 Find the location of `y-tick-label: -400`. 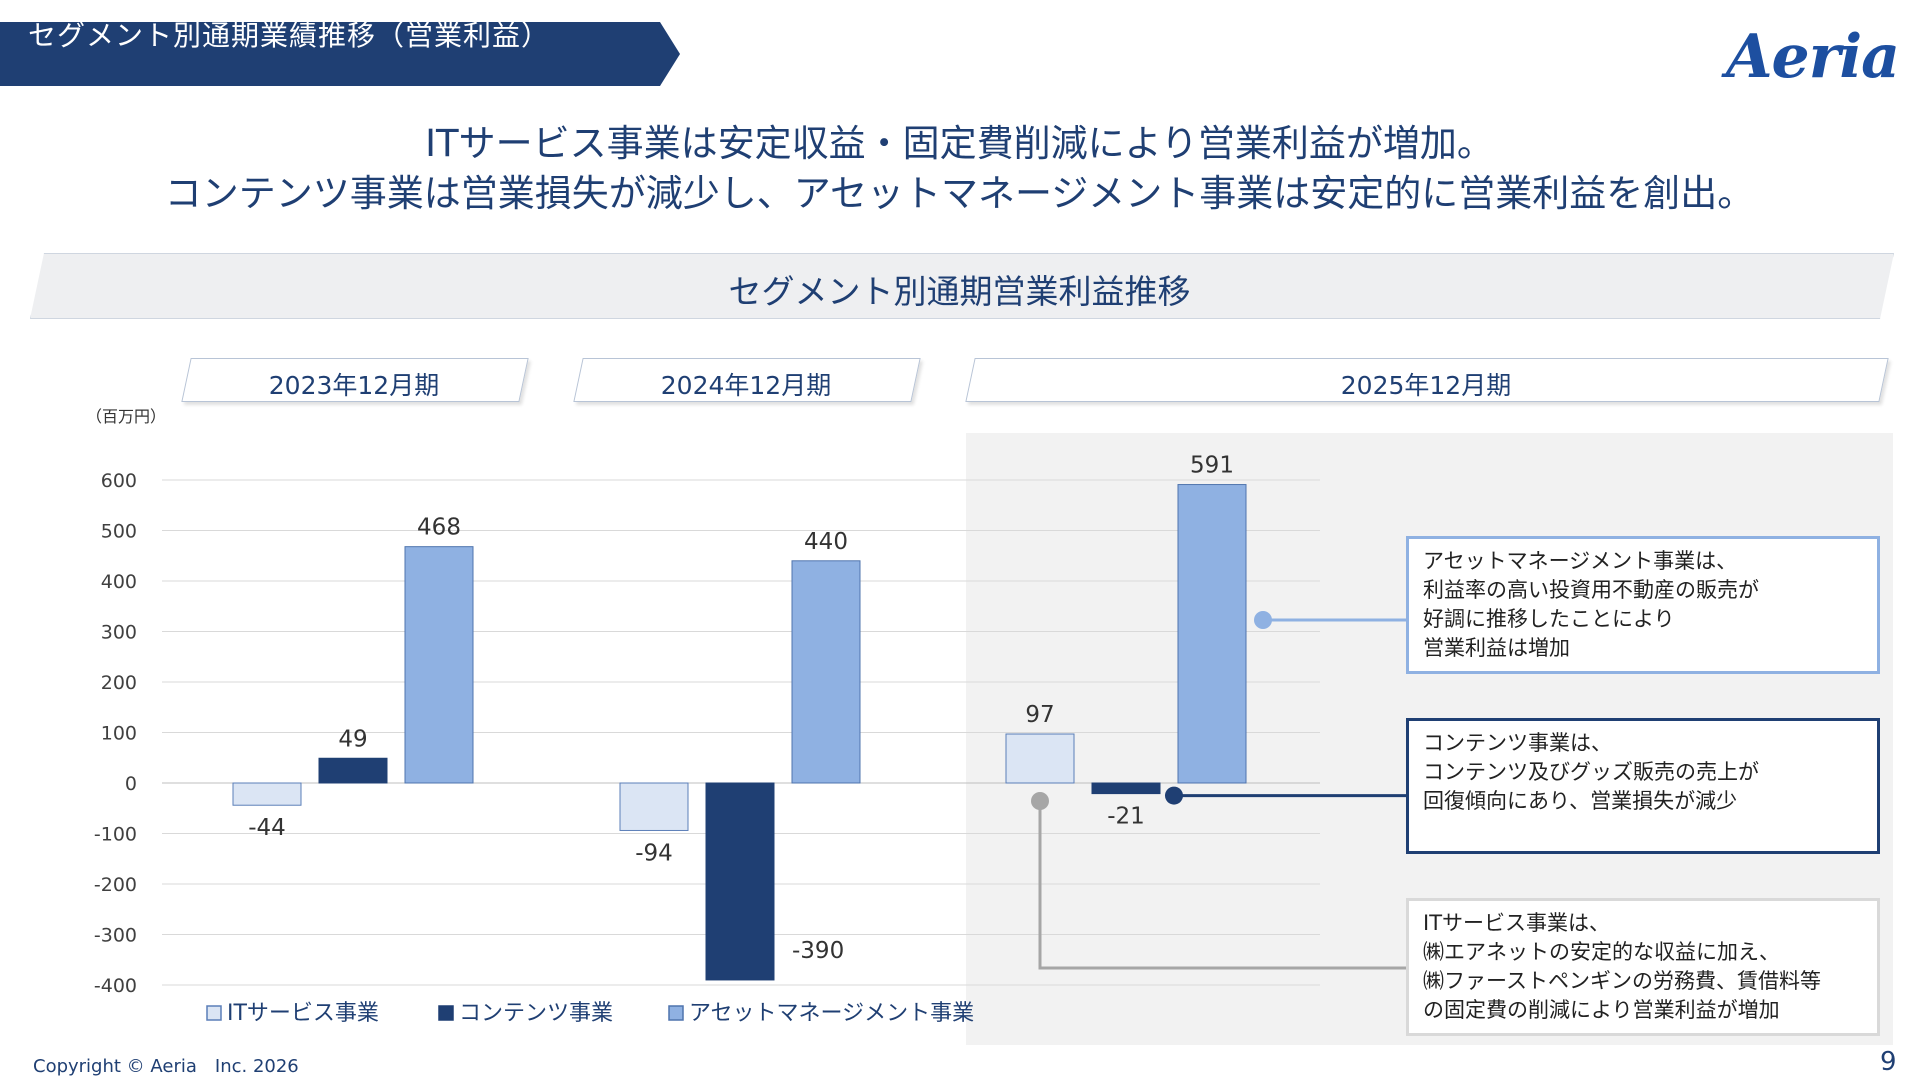

y-tick-label: -400 is located at coordinates (115, 986).